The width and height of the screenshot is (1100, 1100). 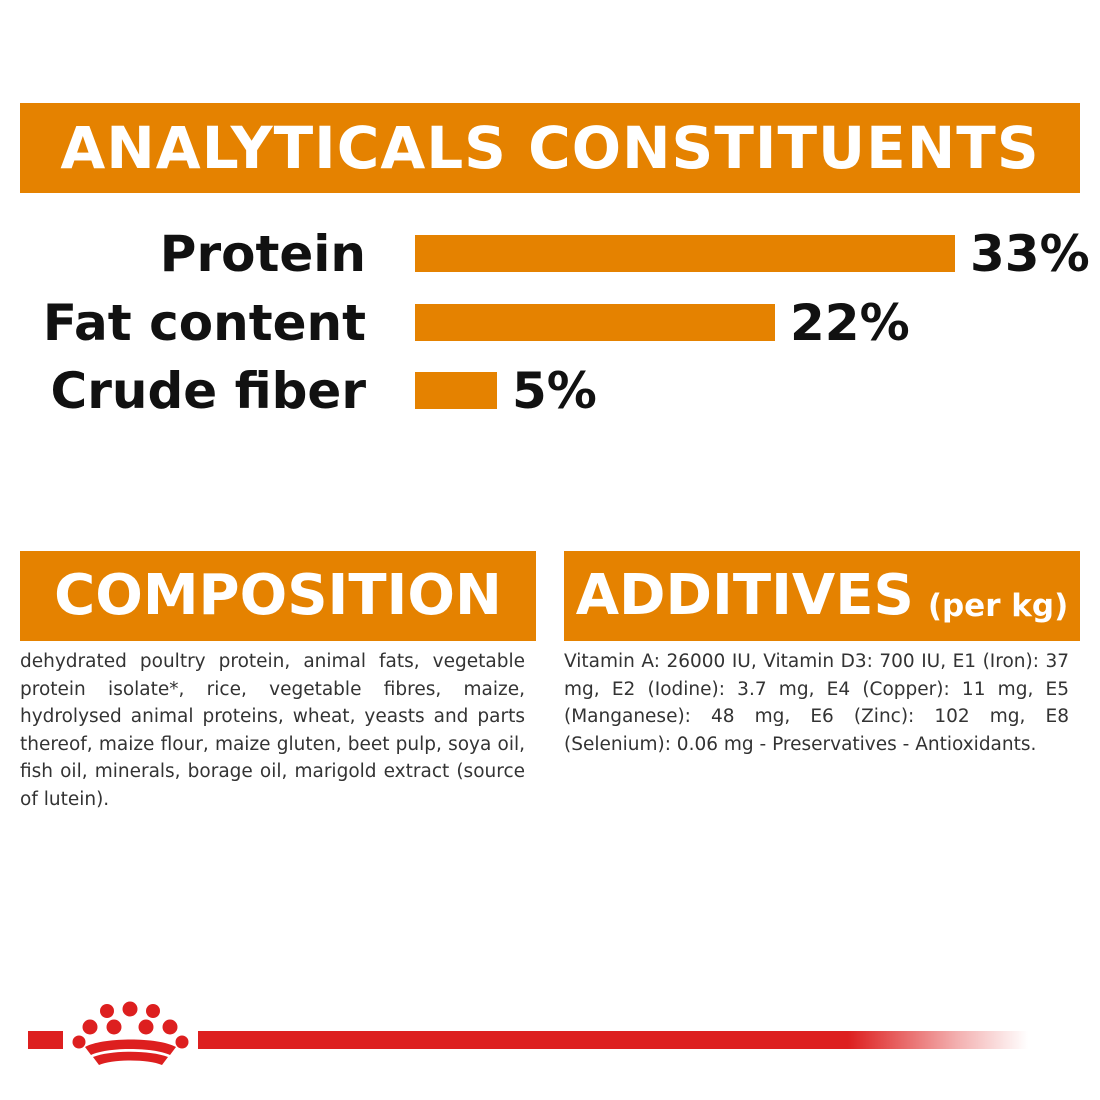 What do you see at coordinates (456, 390) in the screenshot?
I see `bar-crude-fiber` at bounding box center [456, 390].